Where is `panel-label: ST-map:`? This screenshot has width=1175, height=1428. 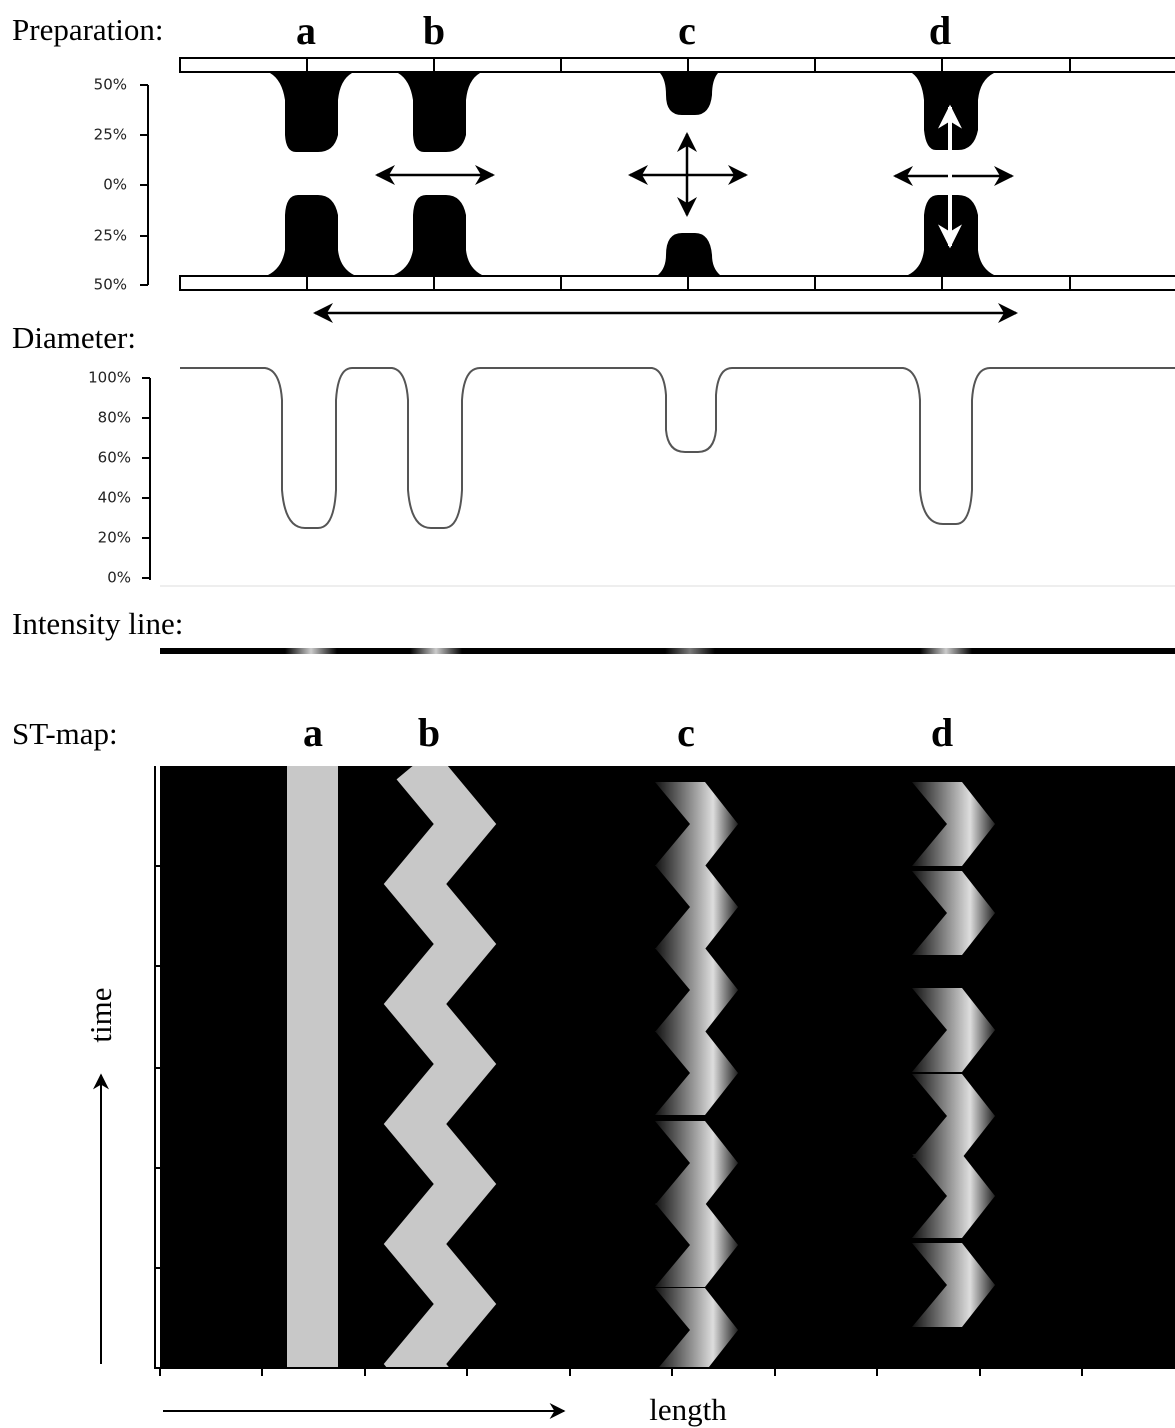 panel-label: ST-map: is located at coordinates (65, 733).